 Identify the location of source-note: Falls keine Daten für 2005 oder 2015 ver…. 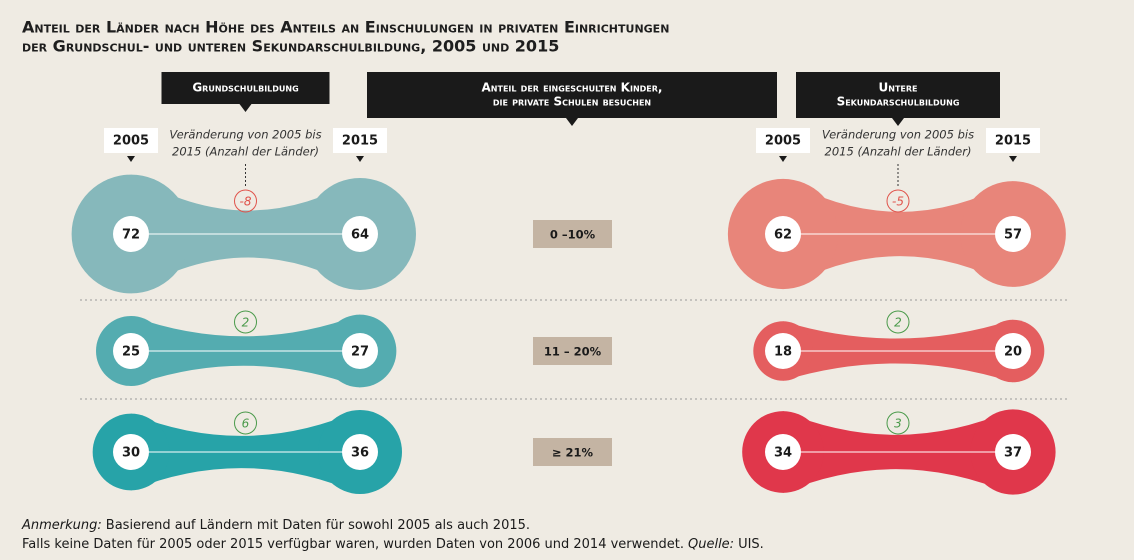
(393, 544).